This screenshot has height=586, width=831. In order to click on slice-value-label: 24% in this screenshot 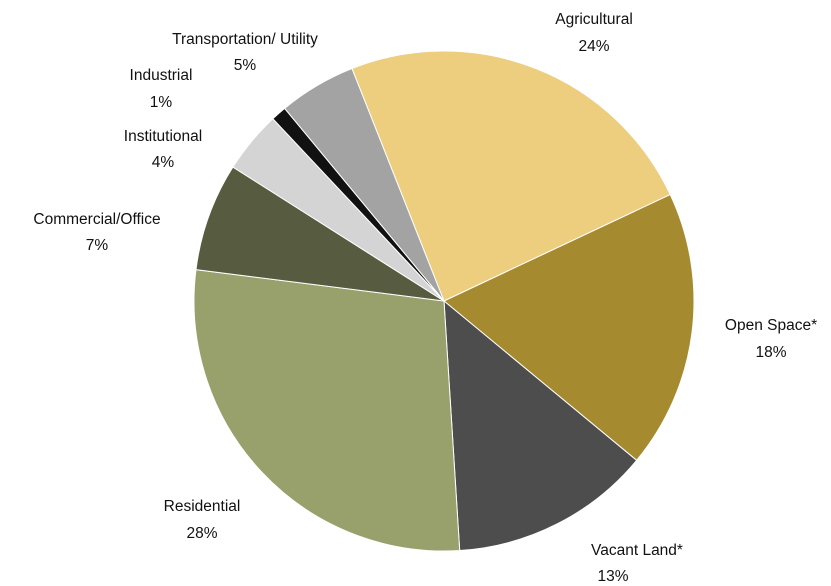, I will do `click(593, 46)`.